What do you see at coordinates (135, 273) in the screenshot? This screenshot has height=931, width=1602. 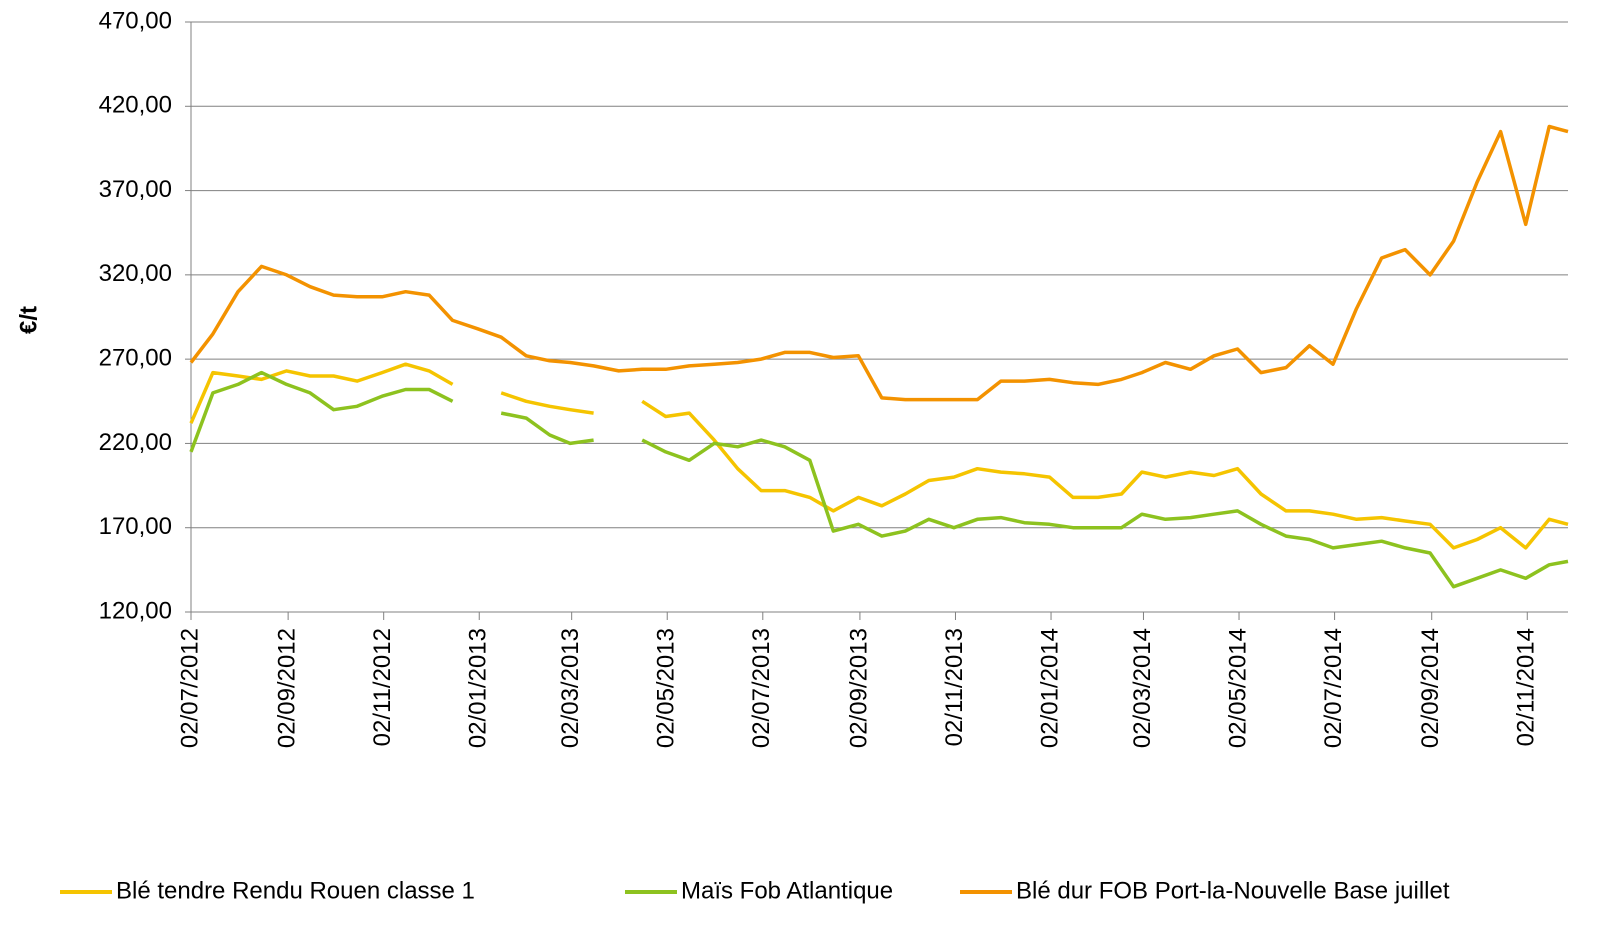 I see `y-tick-label: 320,00` at bounding box center [135, 273].